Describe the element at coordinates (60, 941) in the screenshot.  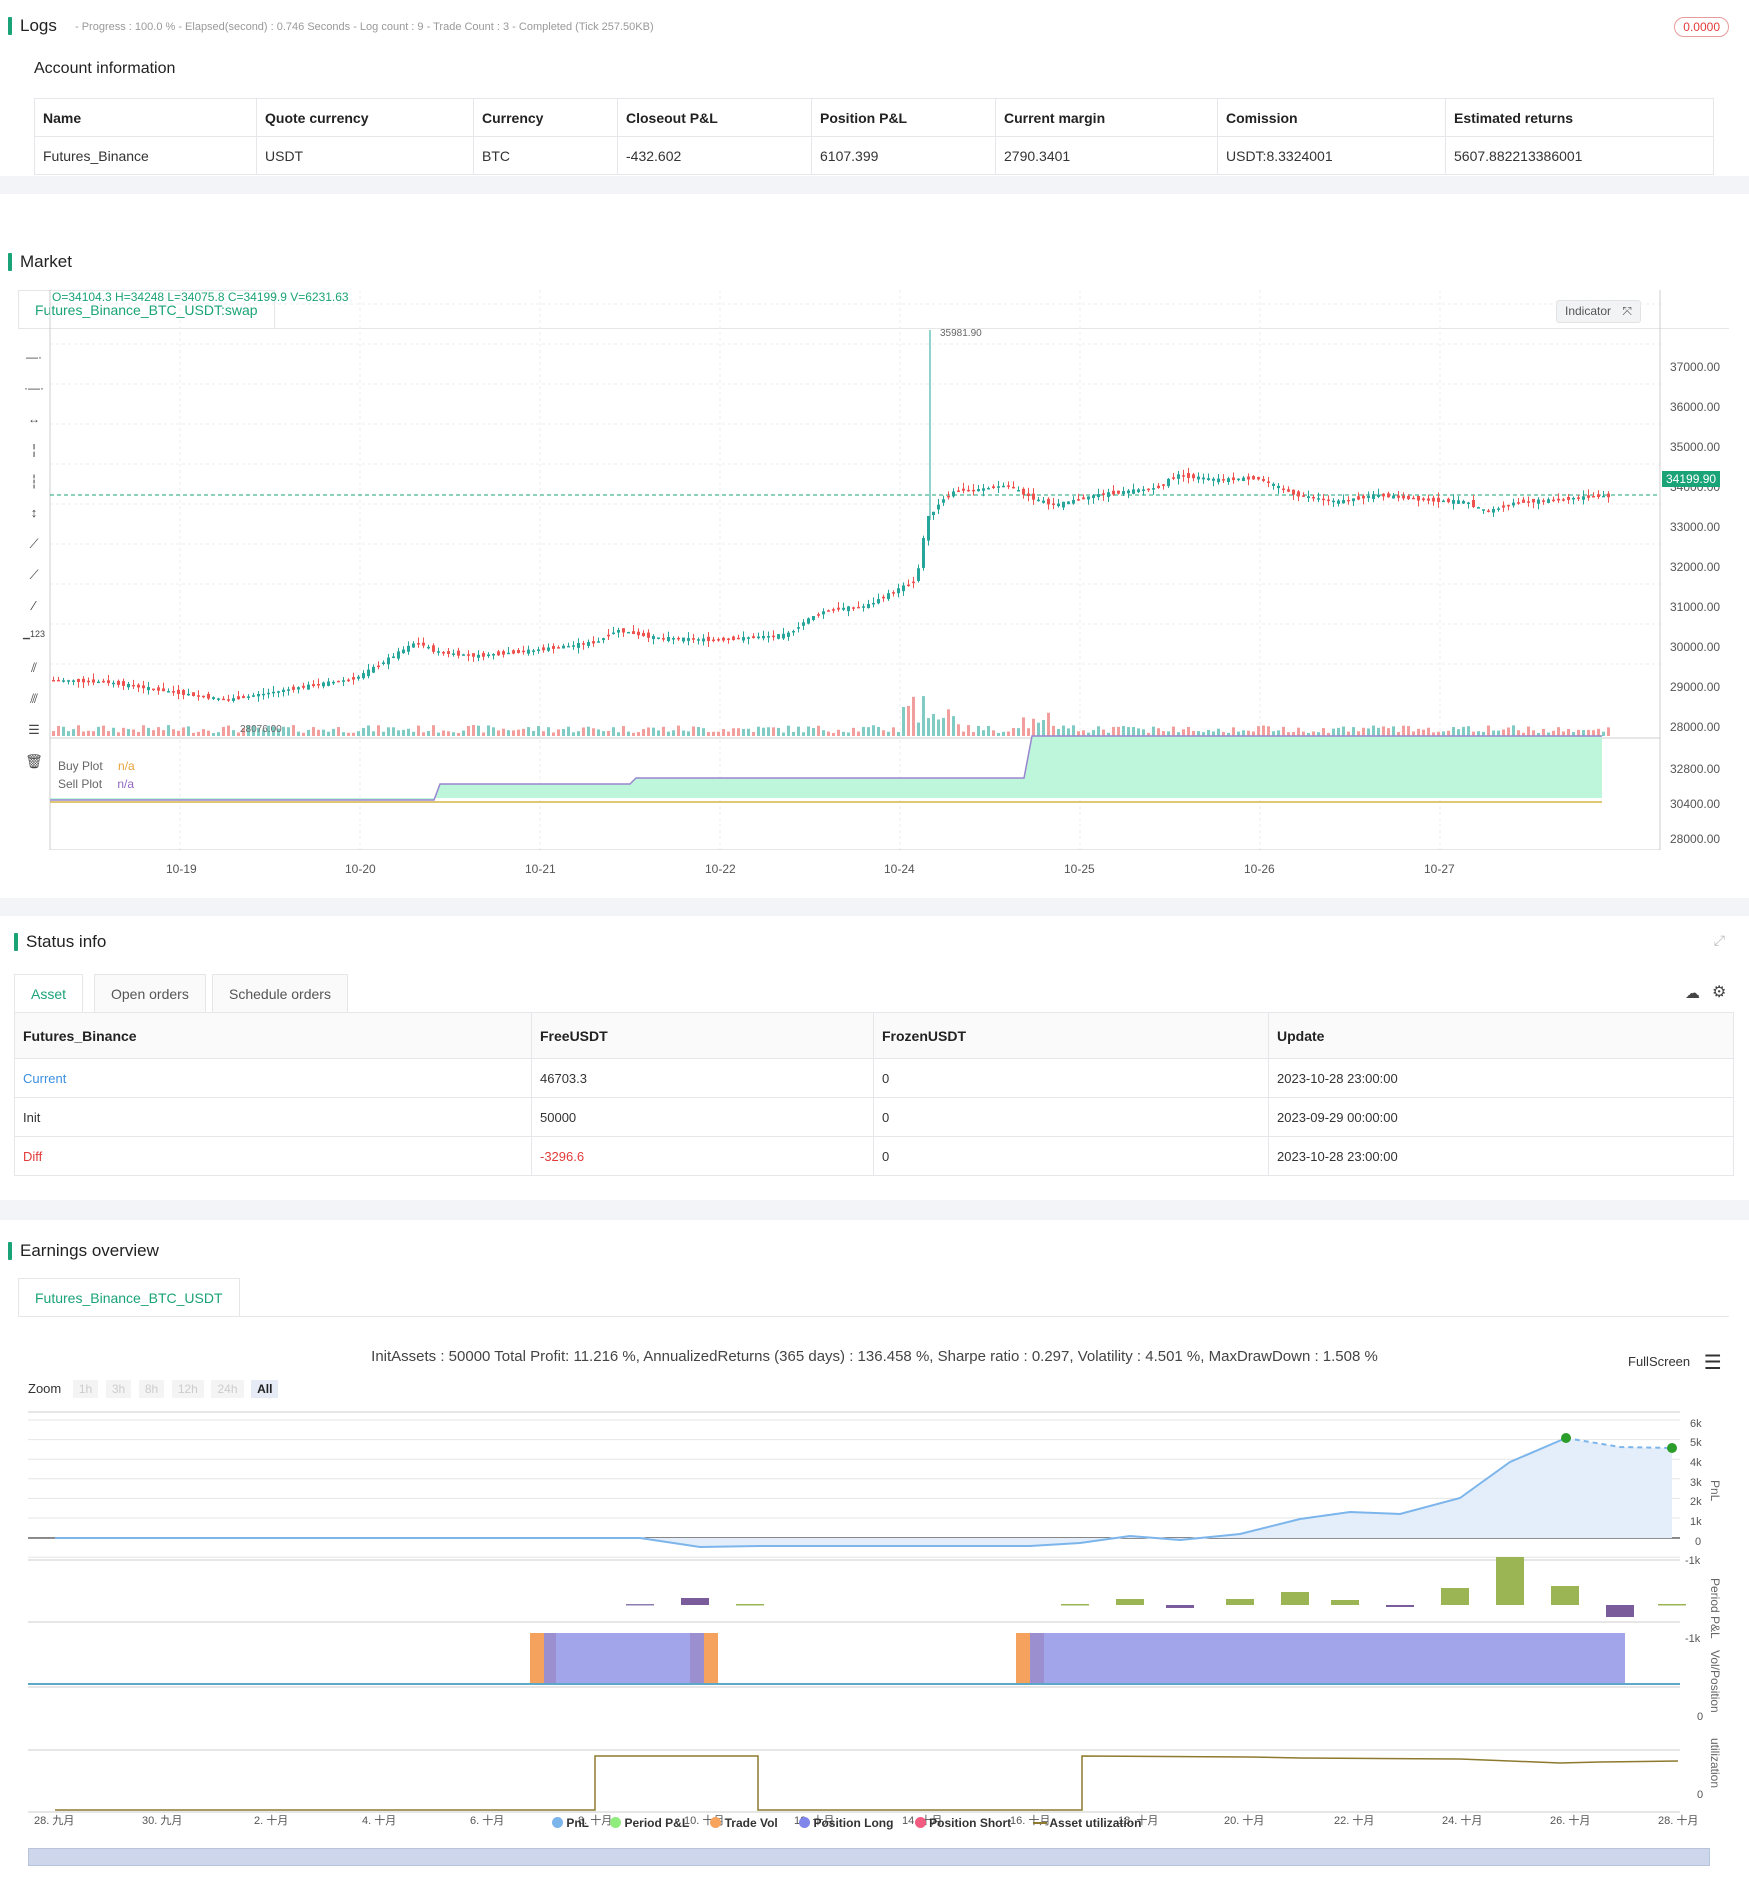
I see `status-title: Status info` at that location.